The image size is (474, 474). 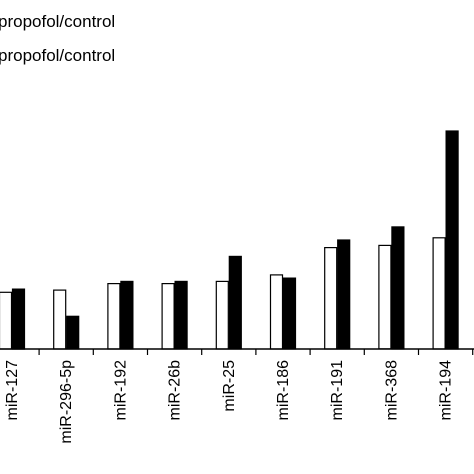 I want to click on x-ticks, so click(x=256, y=352).